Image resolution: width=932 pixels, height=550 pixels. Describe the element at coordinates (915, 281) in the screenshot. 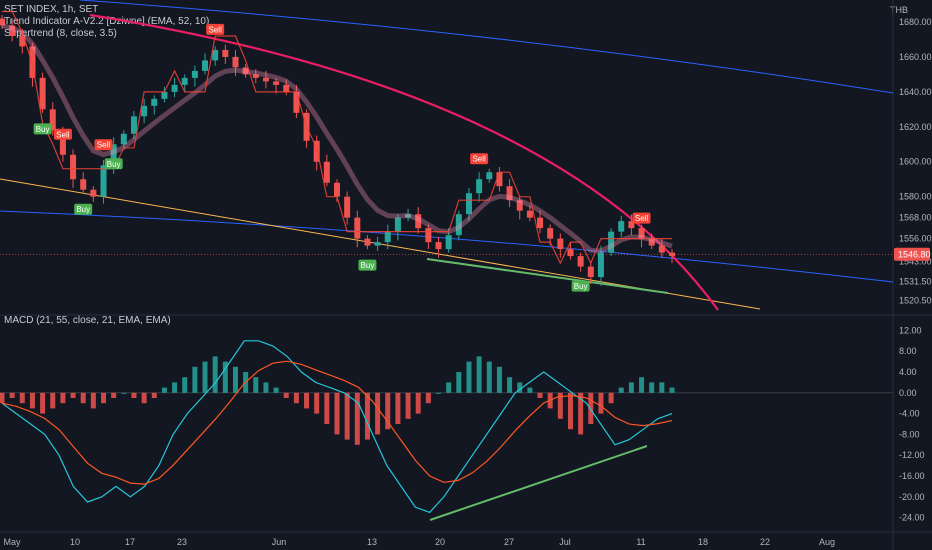

I see `price-tick-label: 1531.50` at that location.